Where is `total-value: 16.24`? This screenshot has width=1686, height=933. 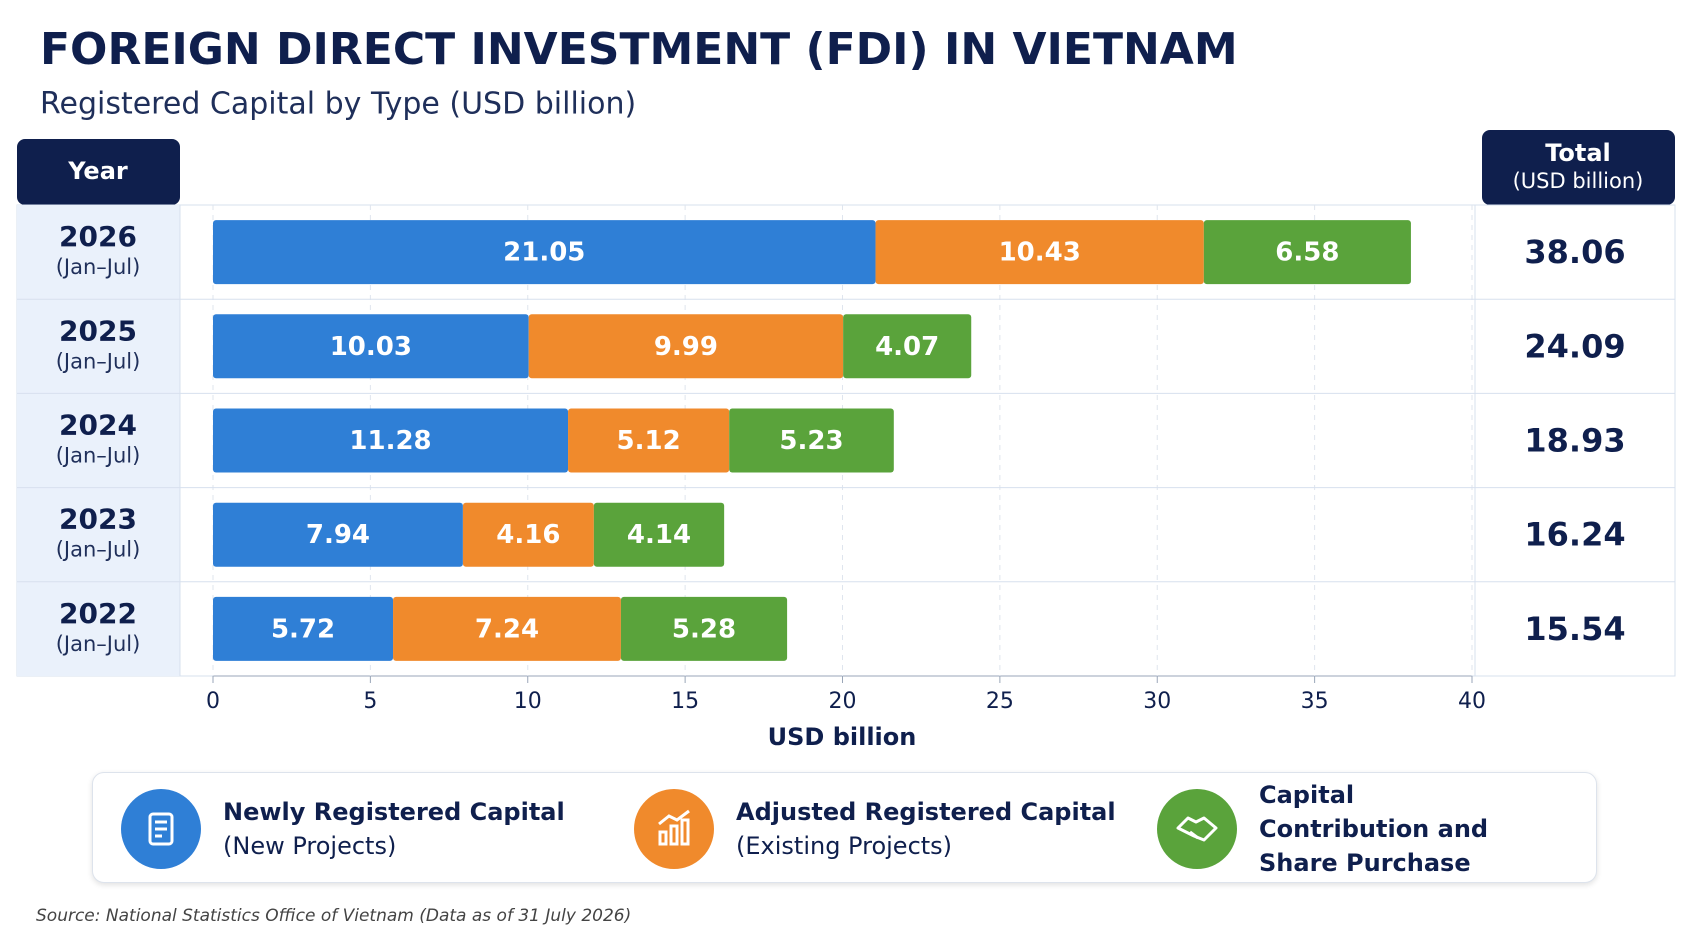 total-value: 16.24 is located at coordinates (1574, 535).